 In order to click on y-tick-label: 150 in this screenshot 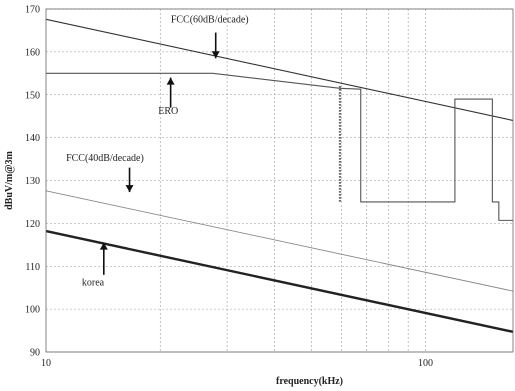, I will do `click(32, 95)`.